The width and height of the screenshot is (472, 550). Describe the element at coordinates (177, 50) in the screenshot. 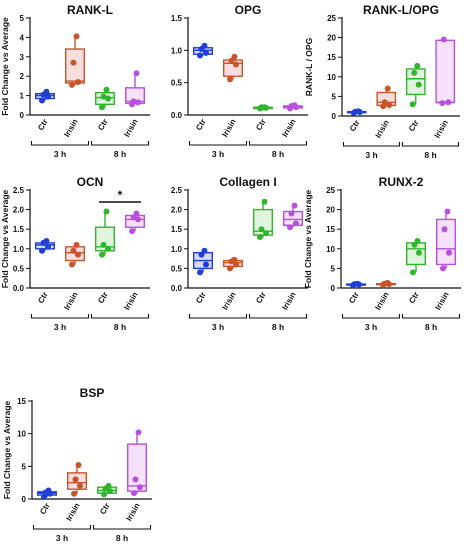

I see `y-tick-label: 1.0` at that location.